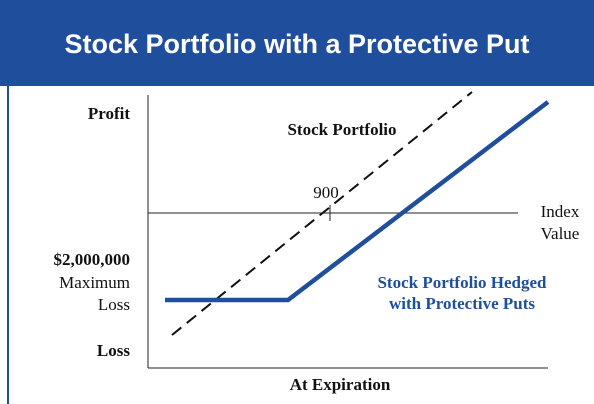  Describe the element at coordinates (560, 211) in the screenshot. I see `index-label: Index` at that location.